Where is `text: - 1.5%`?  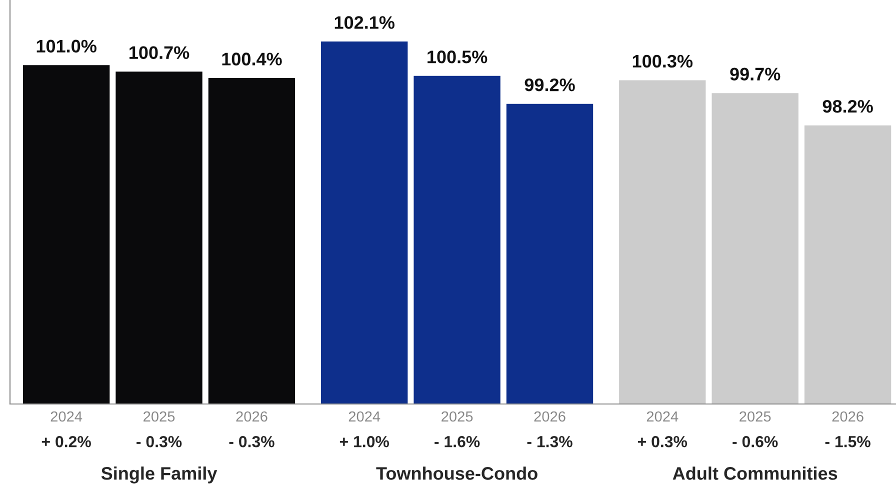
text: - 1.5% is located at coordinates (847, 442).